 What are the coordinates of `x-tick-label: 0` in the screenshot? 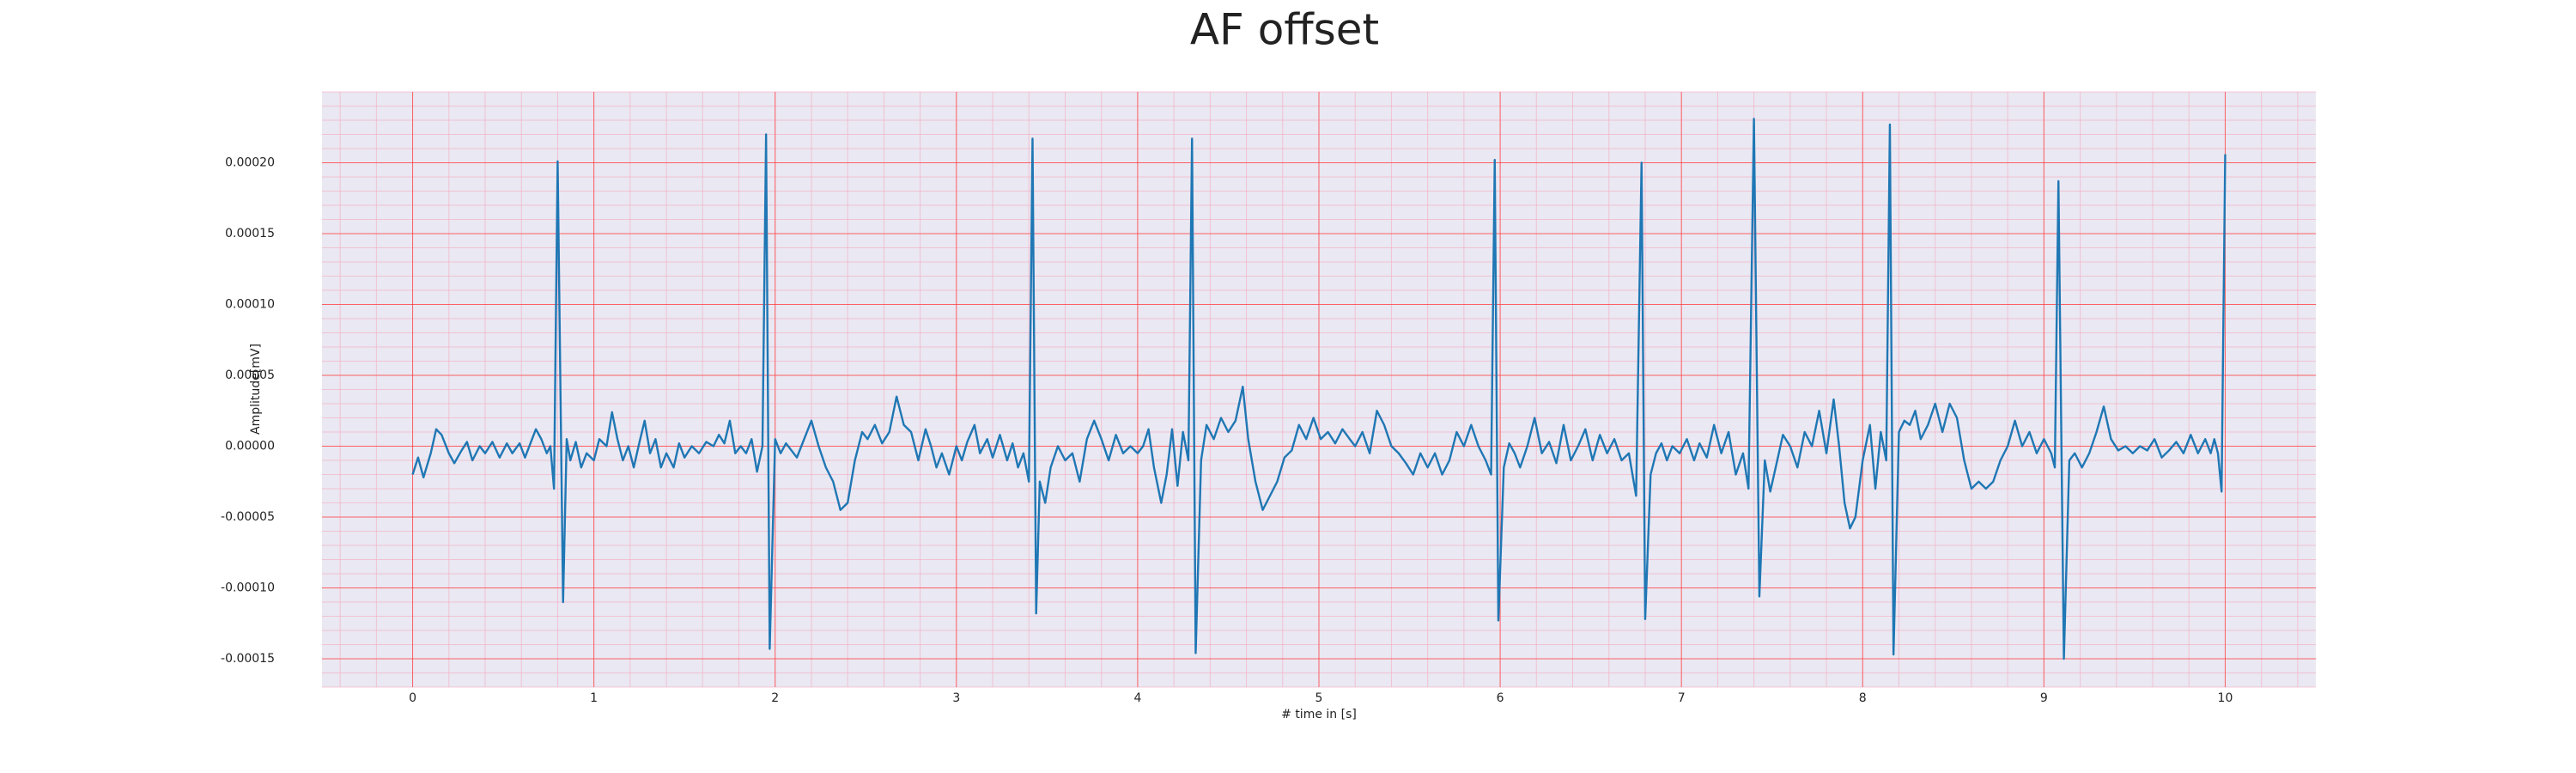 It's located at (412, 698).